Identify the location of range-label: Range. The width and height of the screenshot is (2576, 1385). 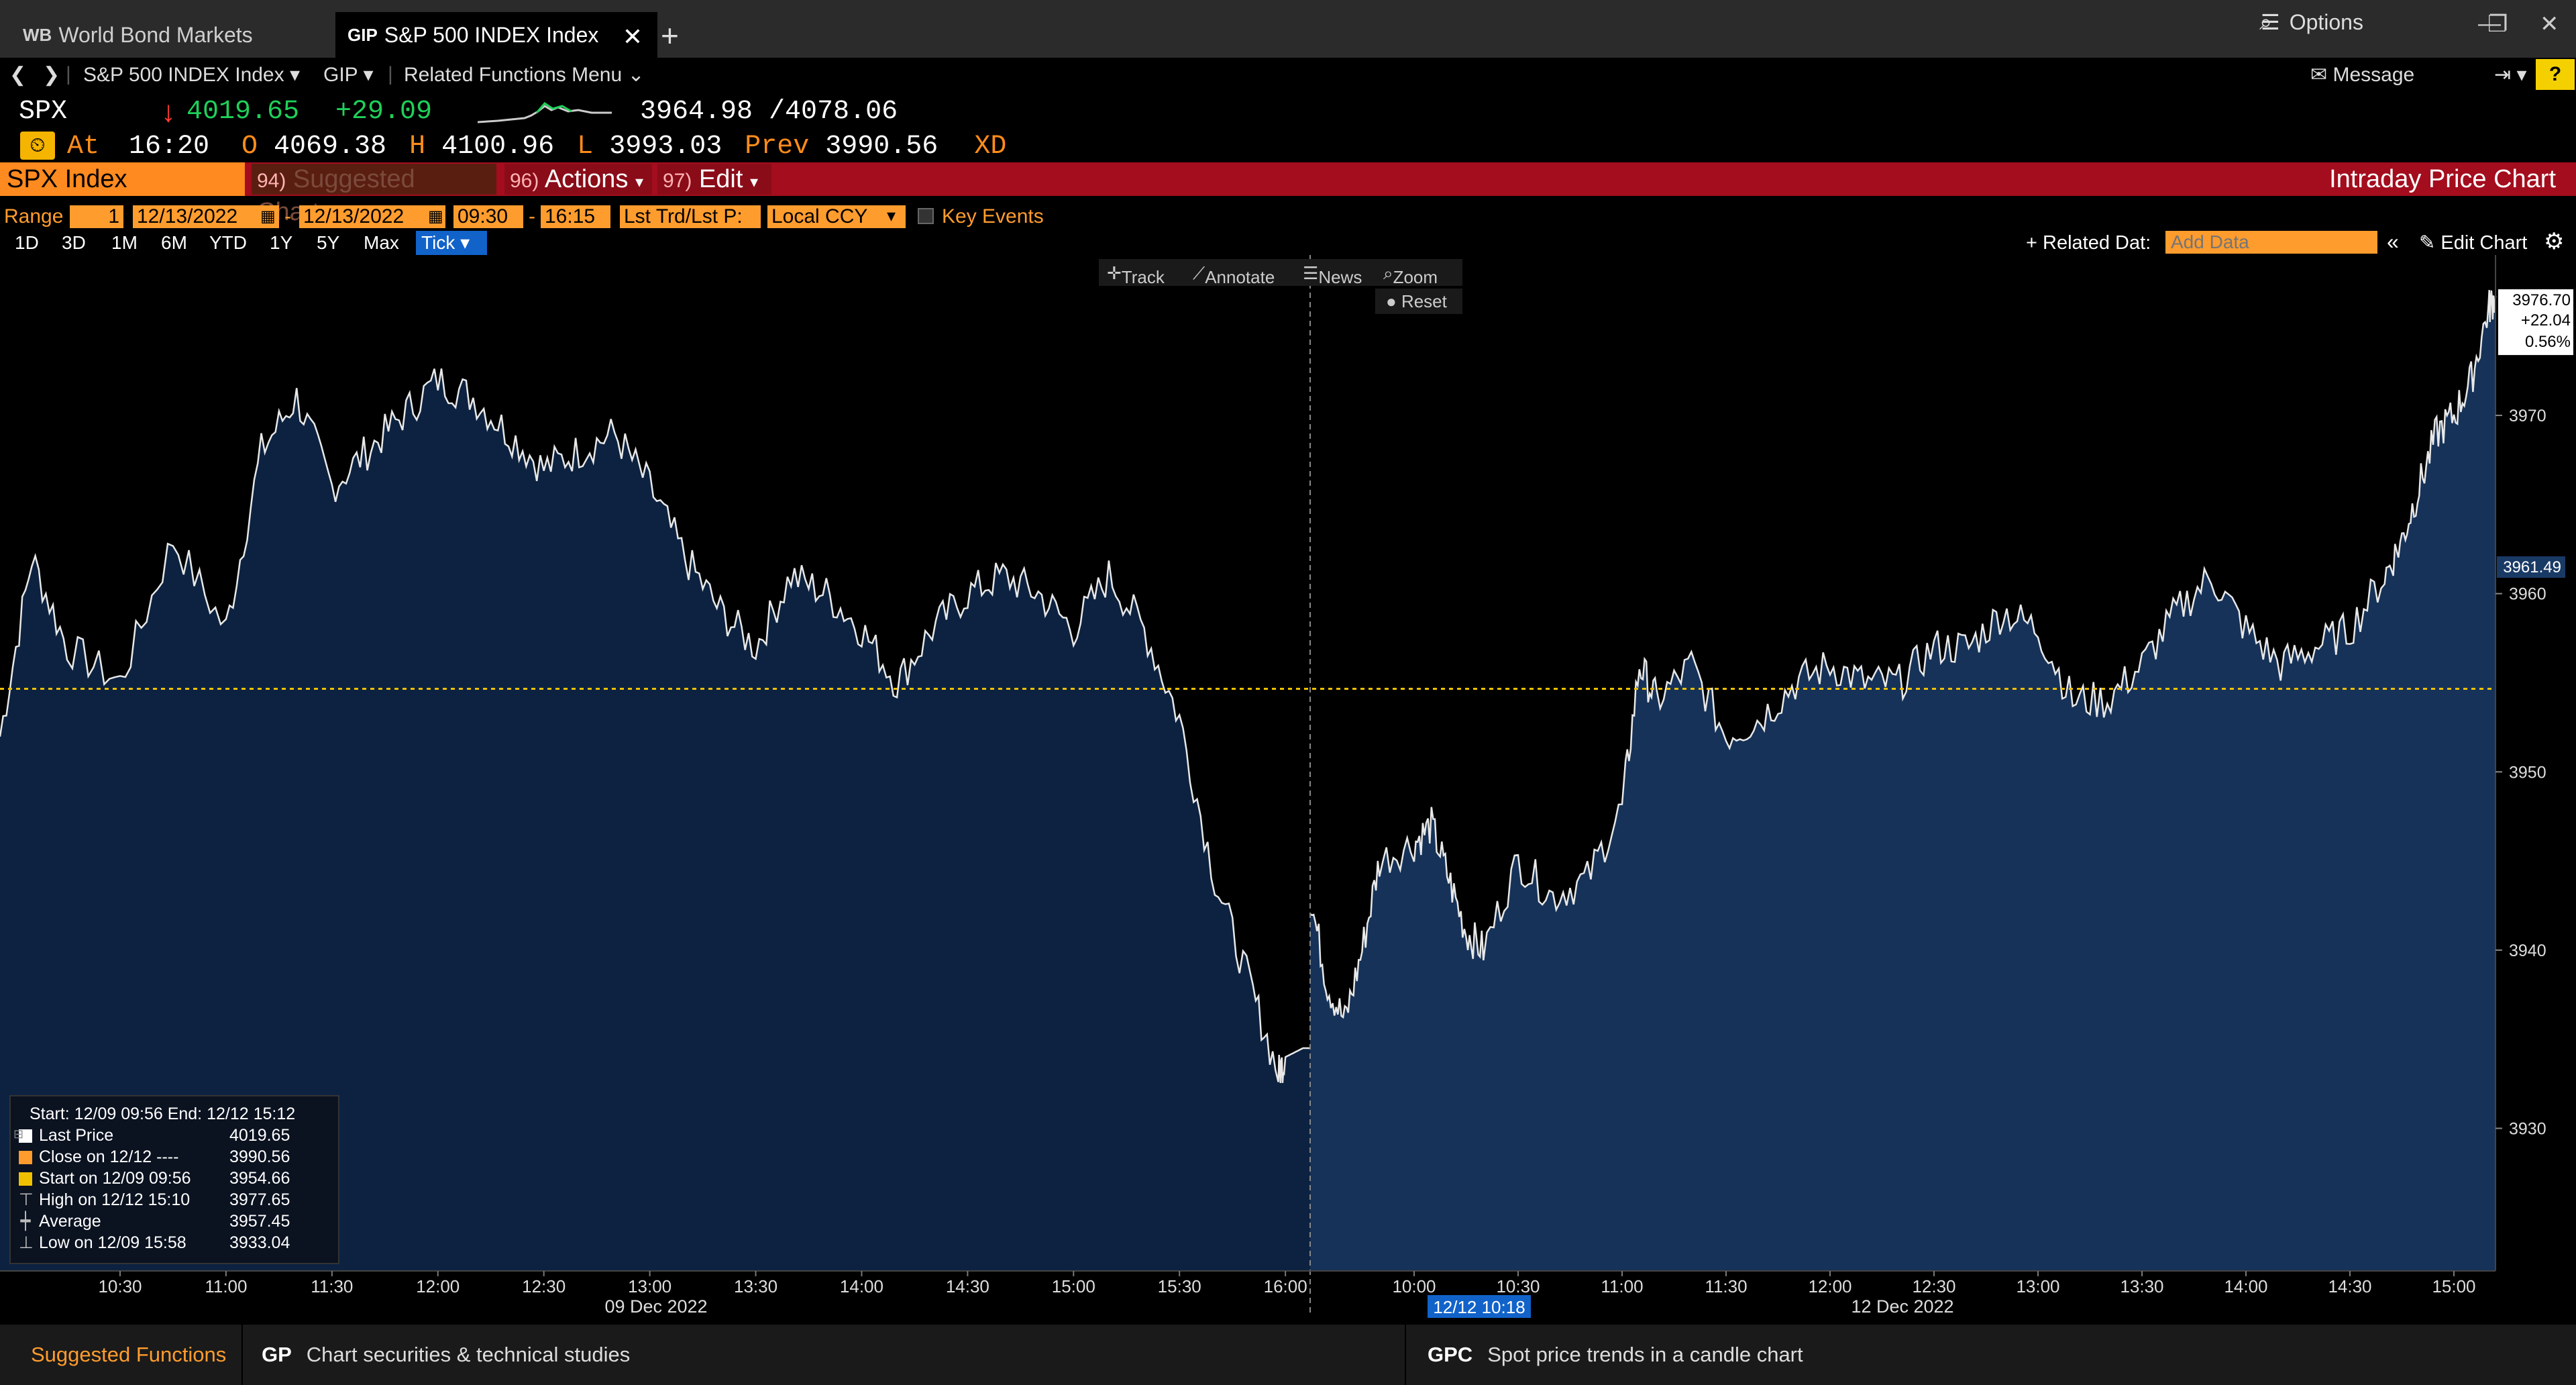
(34, 216).